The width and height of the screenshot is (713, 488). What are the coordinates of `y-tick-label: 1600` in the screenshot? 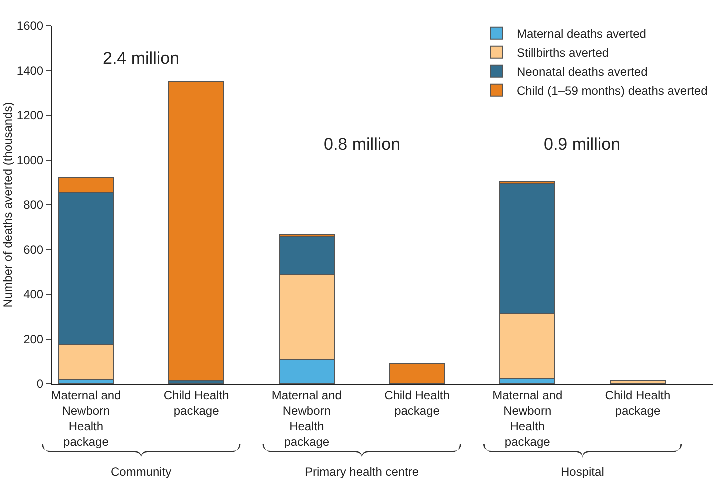 It's located at (30, 26).